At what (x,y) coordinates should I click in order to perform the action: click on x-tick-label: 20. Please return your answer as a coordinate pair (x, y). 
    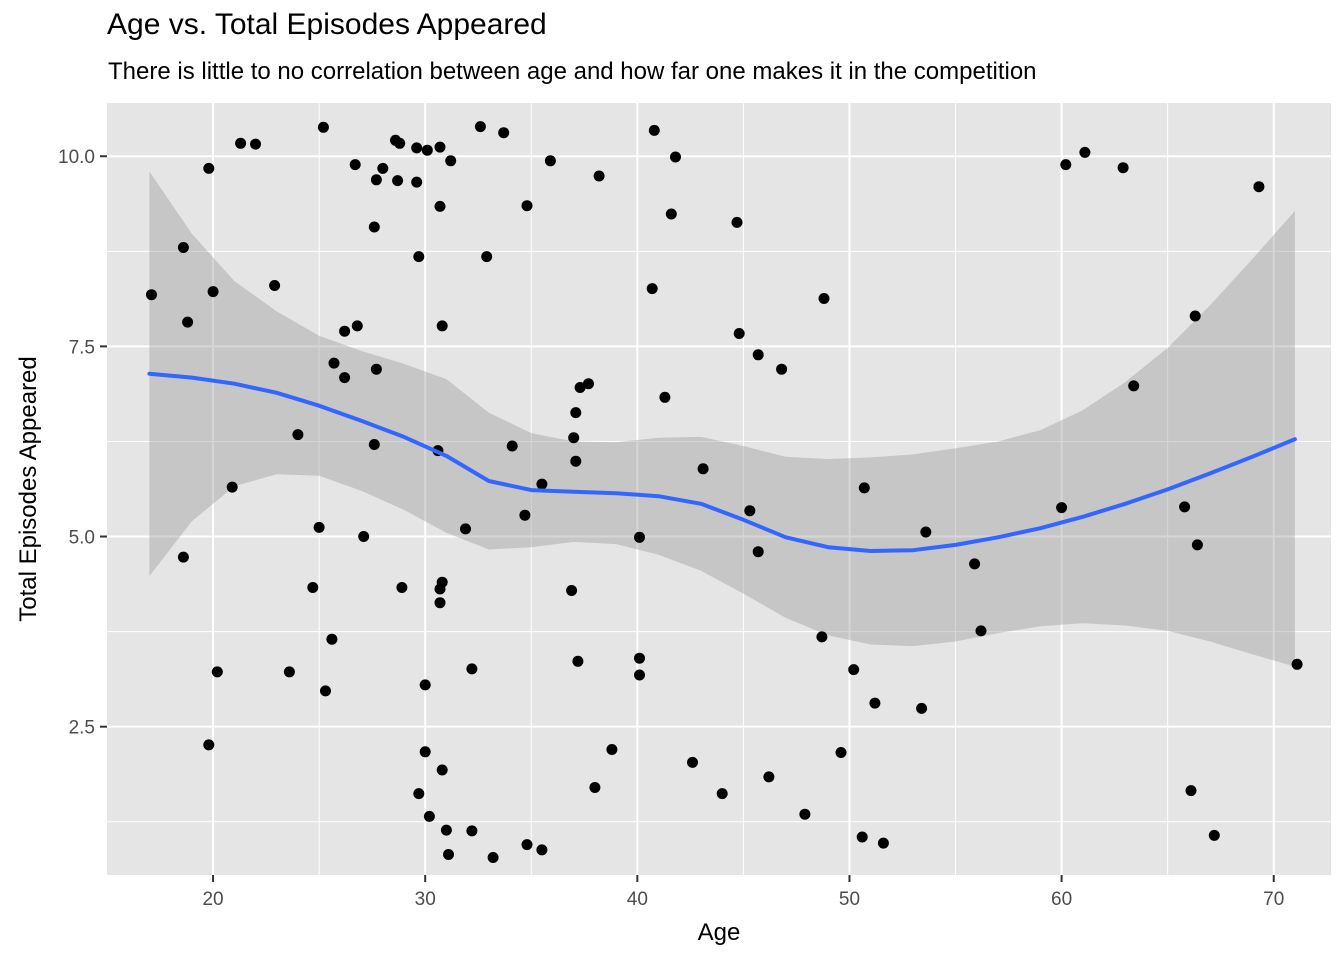
    Looking at the image, I should click on (212, 899).